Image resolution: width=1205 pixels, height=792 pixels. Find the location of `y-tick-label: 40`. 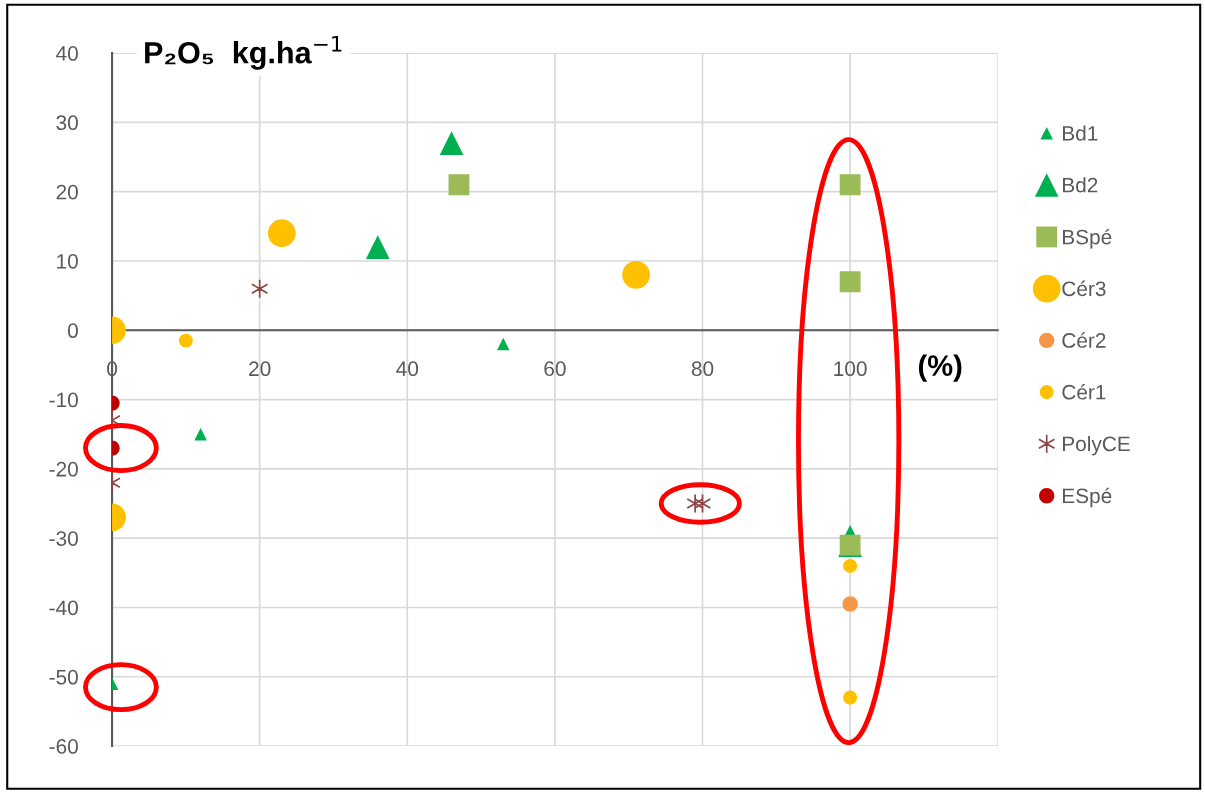

y-tick-label: 40 is located at coordinates (67, 53).